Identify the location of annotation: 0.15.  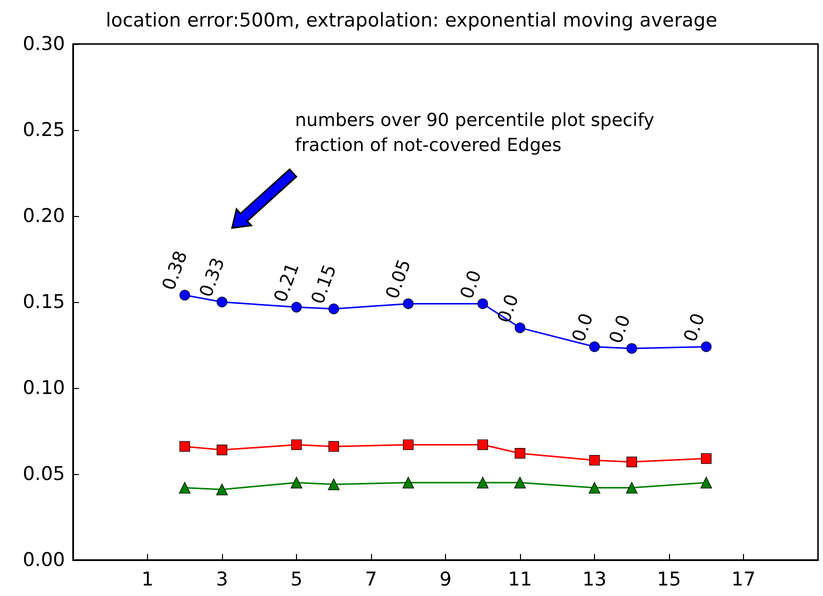
(324, 284).